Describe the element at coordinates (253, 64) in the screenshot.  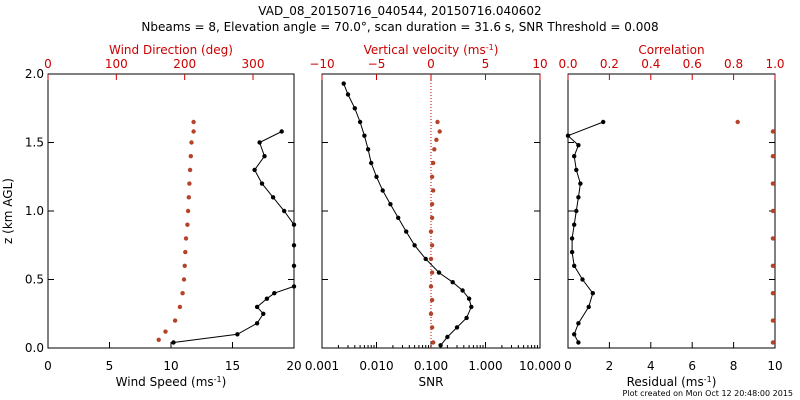
I see `top-tick-label: 300` at that location.